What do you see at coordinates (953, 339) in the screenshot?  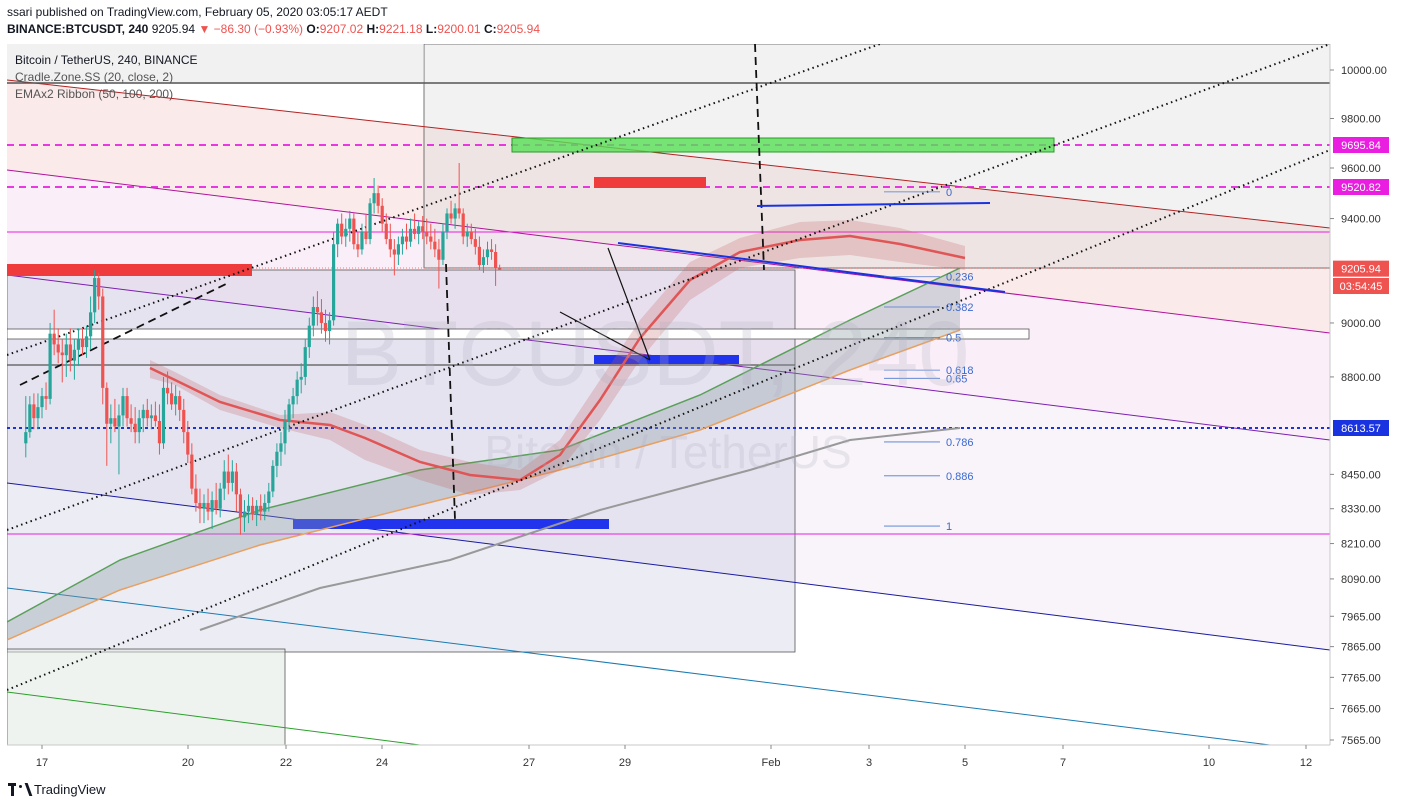 I see `fib-level-label: 0.5` at bounding box center [953, 339].